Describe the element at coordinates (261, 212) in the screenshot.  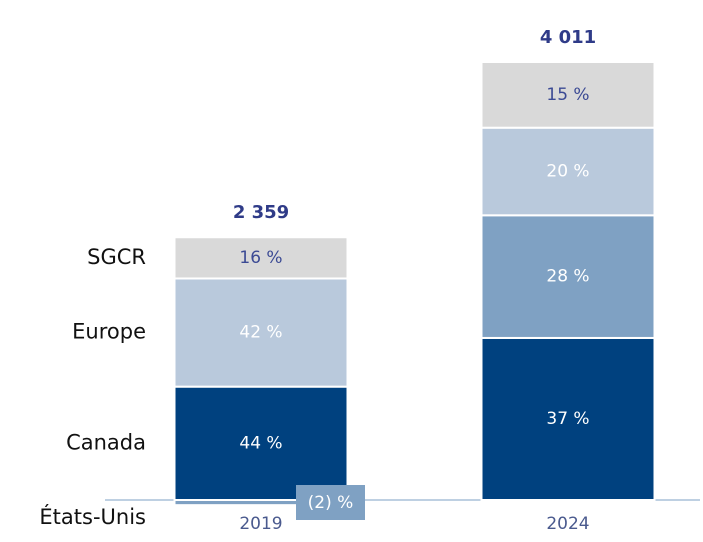
I see `total-label: 2 359` at that location.